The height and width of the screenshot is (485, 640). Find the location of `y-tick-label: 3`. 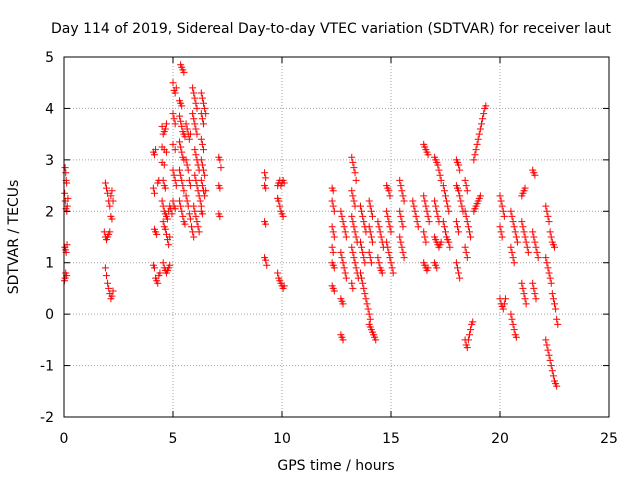

y-tick-label: 3 is located at coordinates (49, 161).